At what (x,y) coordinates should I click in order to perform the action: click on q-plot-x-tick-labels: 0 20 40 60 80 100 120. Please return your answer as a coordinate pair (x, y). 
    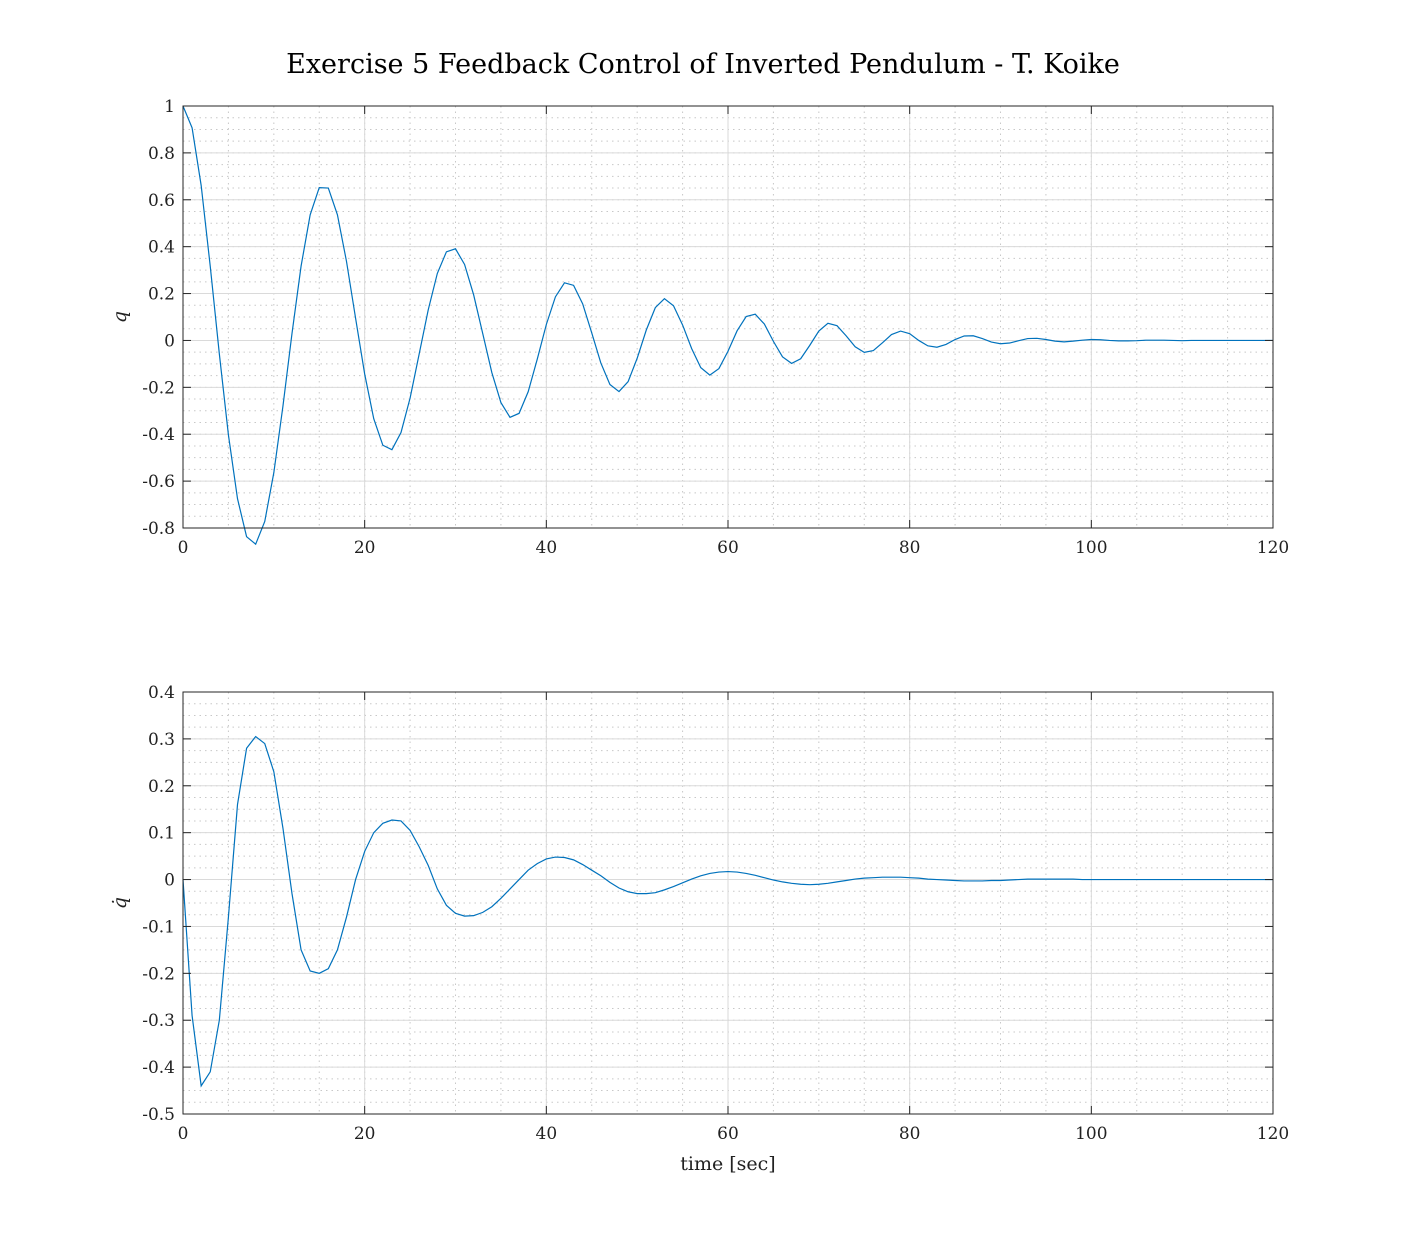
    Looking at the image, I should click on (734, 548).